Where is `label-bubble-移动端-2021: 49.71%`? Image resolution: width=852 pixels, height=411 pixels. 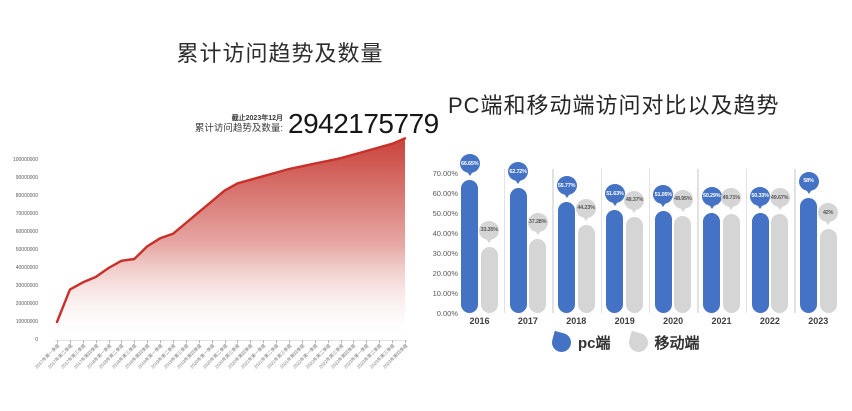
label-bubble-移动端-2021: 49.71% is located at coordinates (731, 198).